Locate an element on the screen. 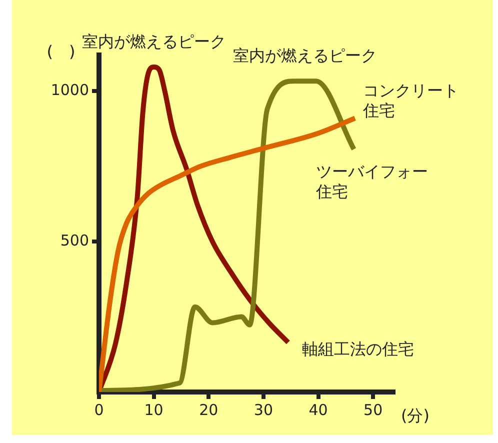  x-tick-label: 0 is located at coordinates (99, 409).